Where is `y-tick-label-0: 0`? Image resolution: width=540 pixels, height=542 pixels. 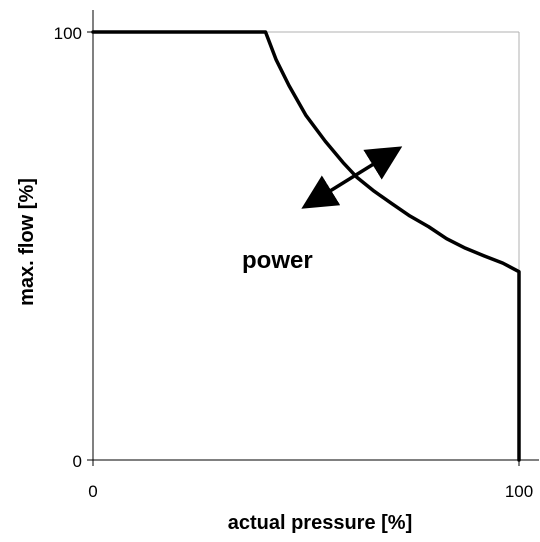 y-tick-label-0: 0 is located at coordinates (77, 461).